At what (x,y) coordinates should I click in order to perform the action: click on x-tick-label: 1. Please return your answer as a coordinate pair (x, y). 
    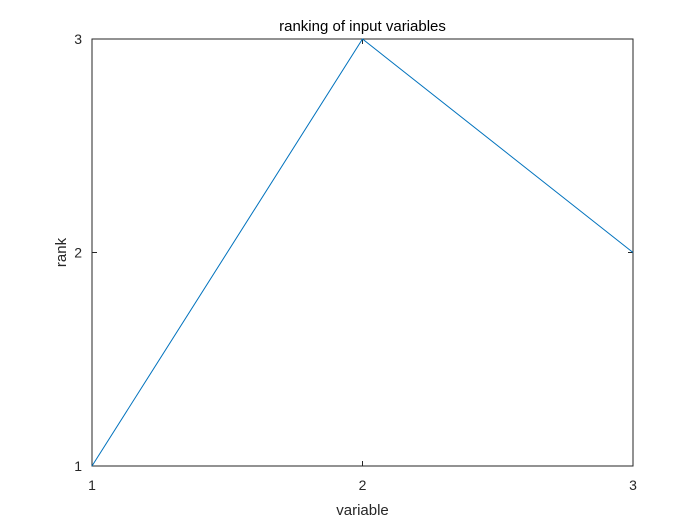
    Looking at the image, I should click on (92, 485).